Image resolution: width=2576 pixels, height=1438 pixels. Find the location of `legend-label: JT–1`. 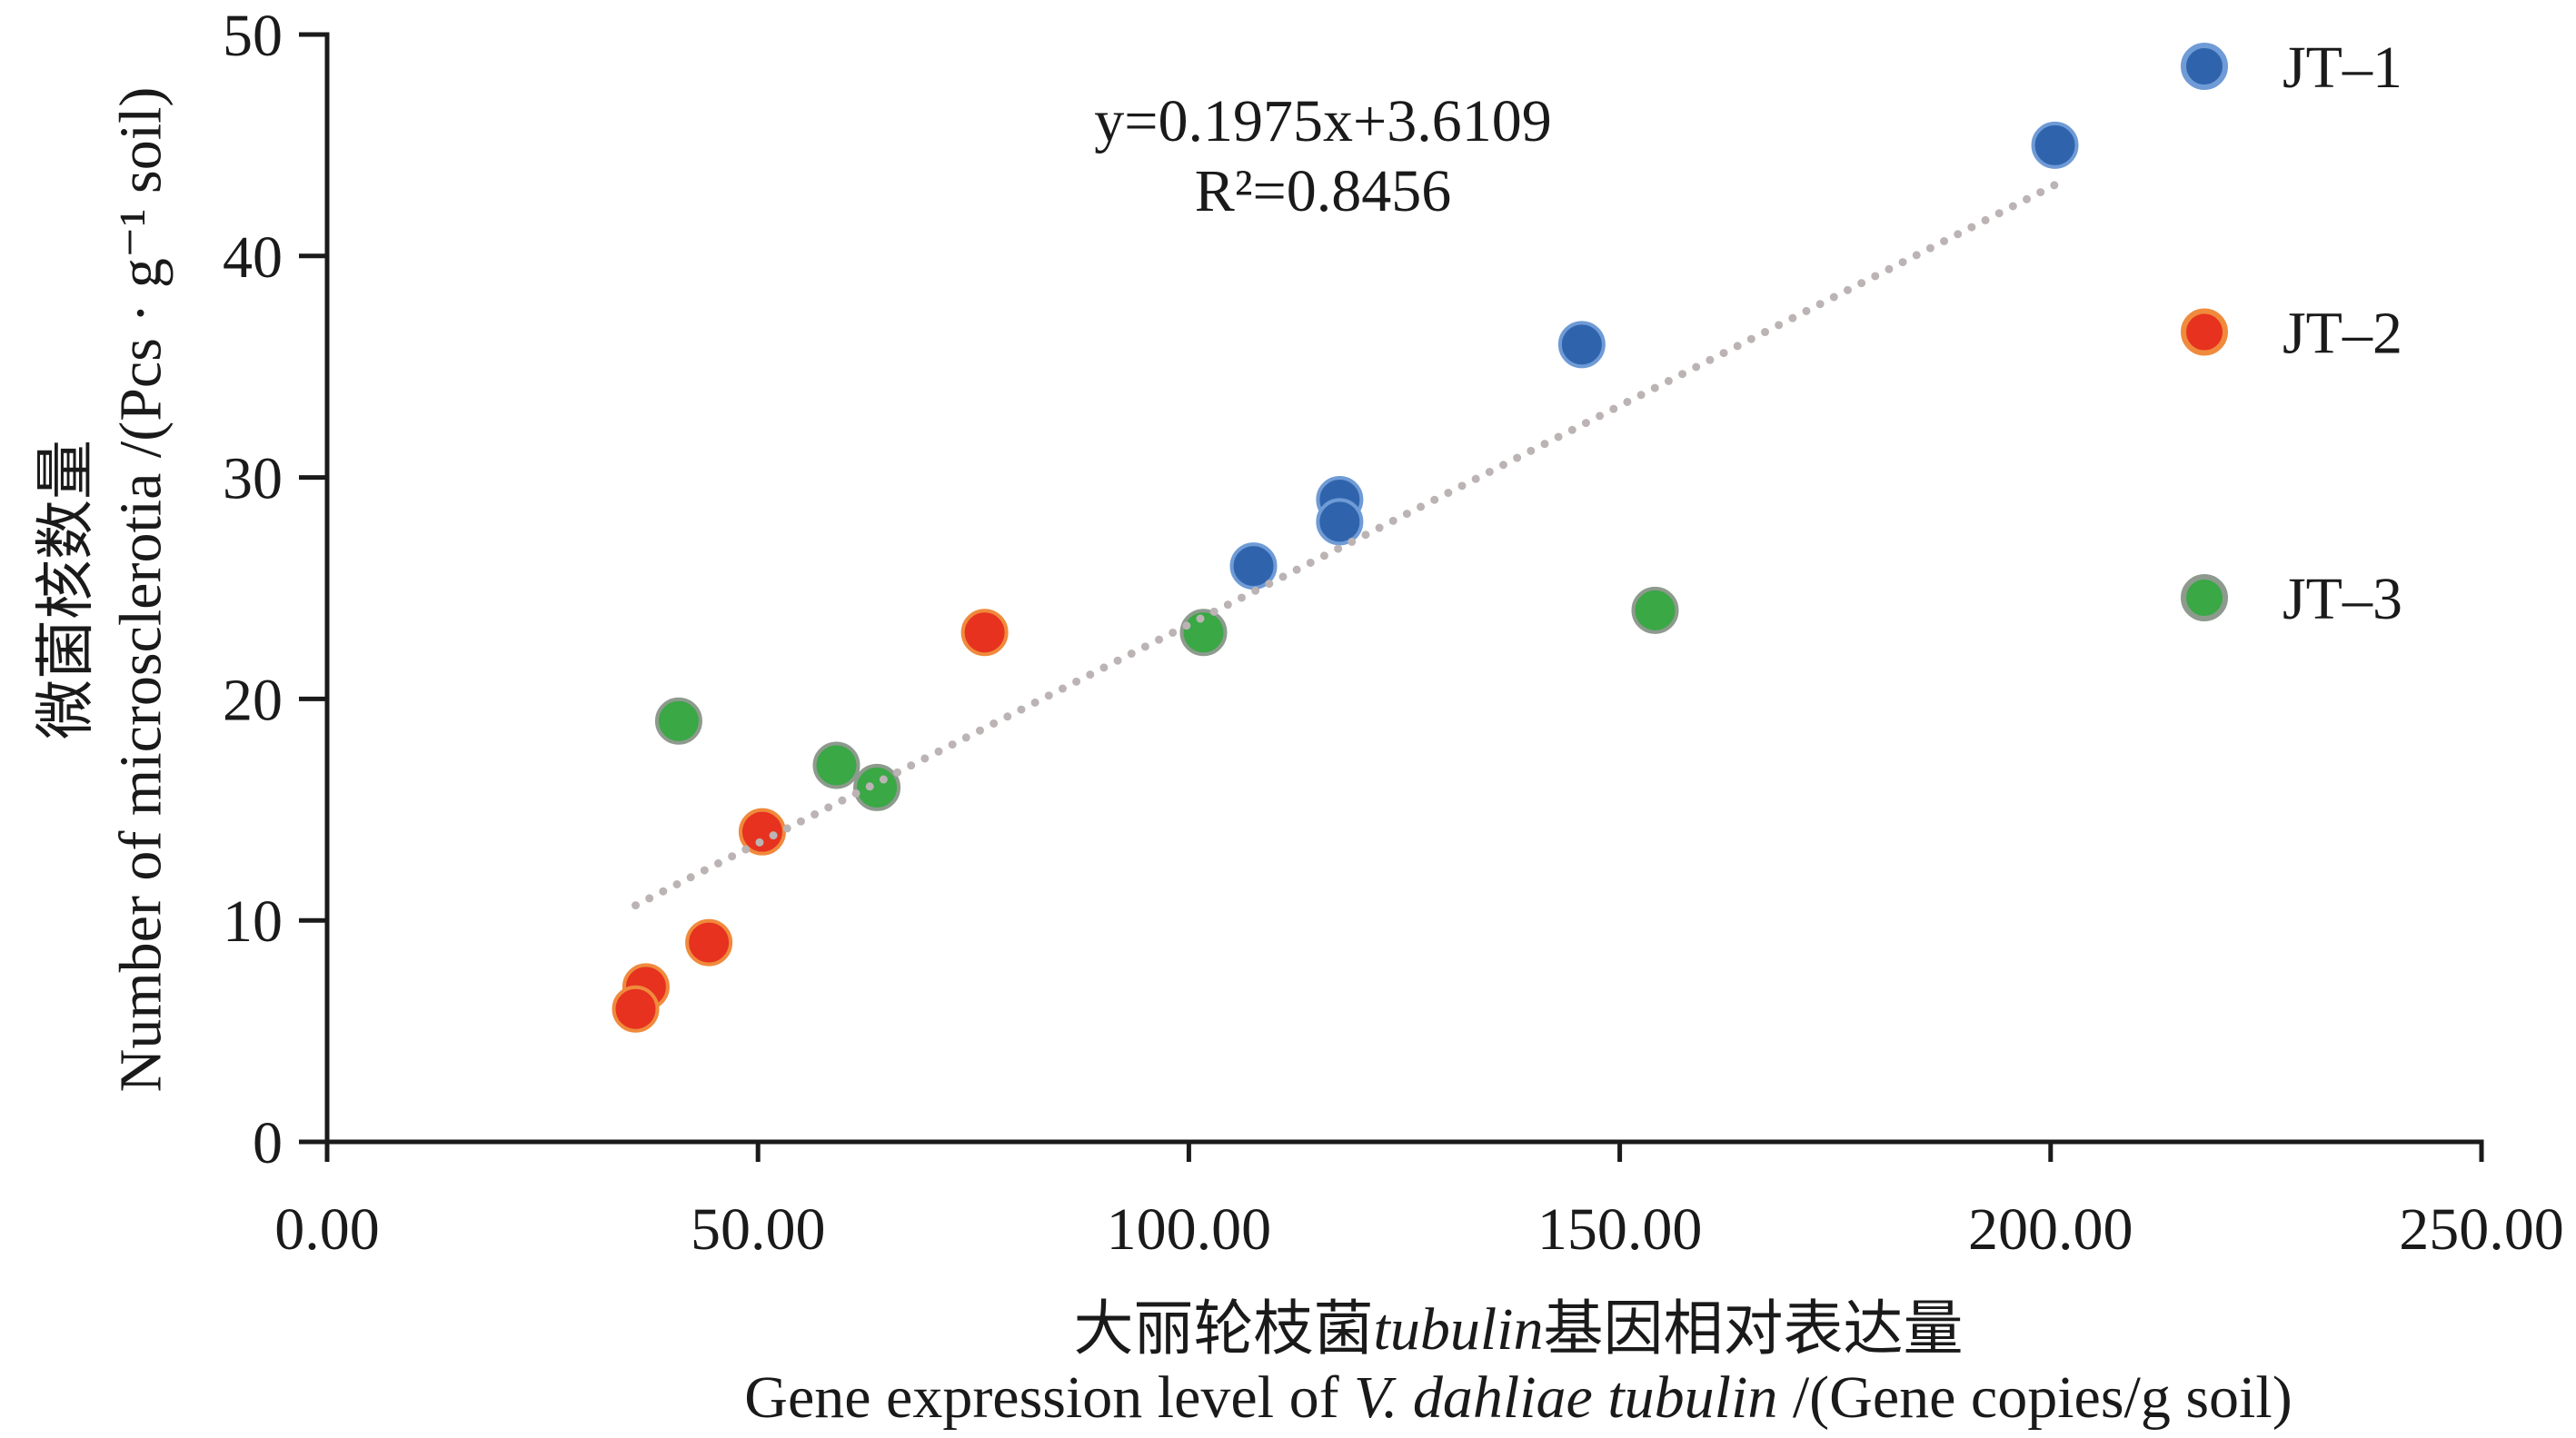

legend-label: JT–1 is located at coordinates (2342, 68).